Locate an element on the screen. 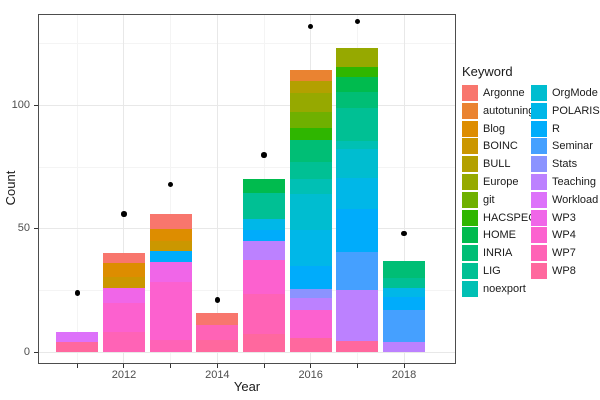  legend-swatch-Stats is located at coordinates (539, 164).